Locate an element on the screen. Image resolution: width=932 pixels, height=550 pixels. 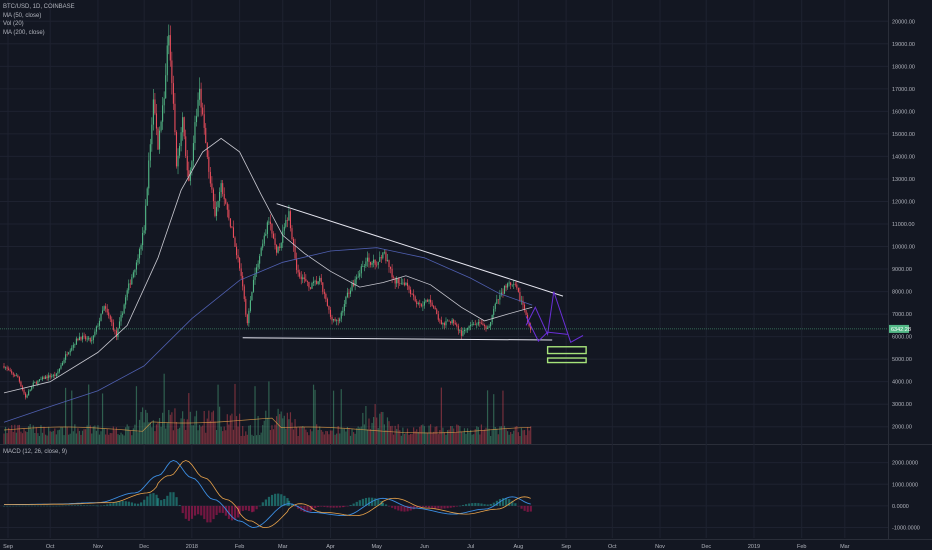
macd-tick-label: 1000.0000 is located at coordinates (905, 485).